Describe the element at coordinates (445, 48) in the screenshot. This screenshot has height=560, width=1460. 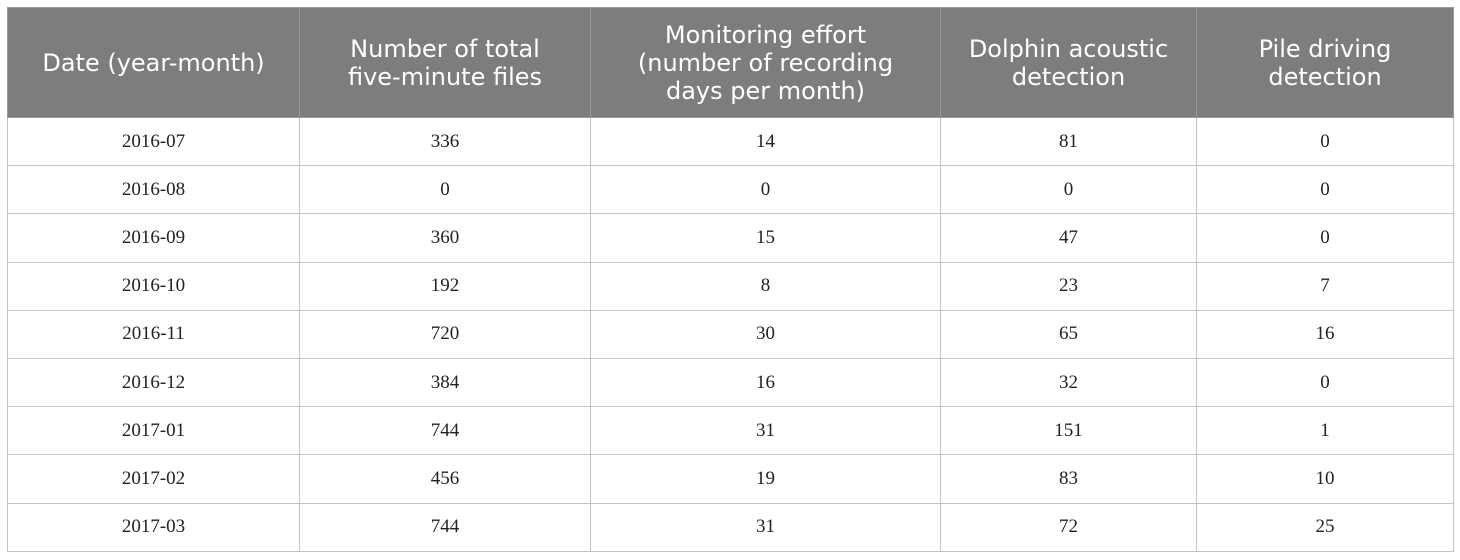
I see `header-total-files-line-1: Number of total` at that location.